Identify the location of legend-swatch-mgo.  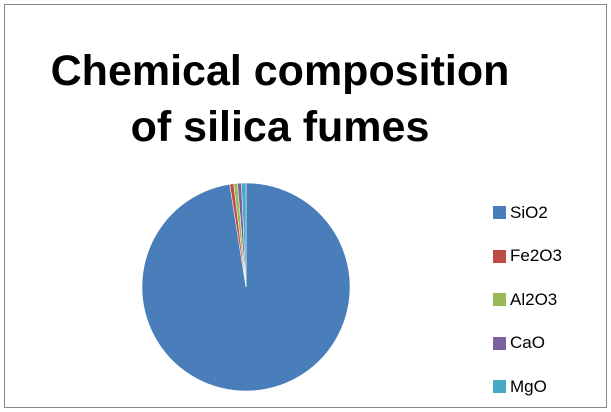
(499, 387).